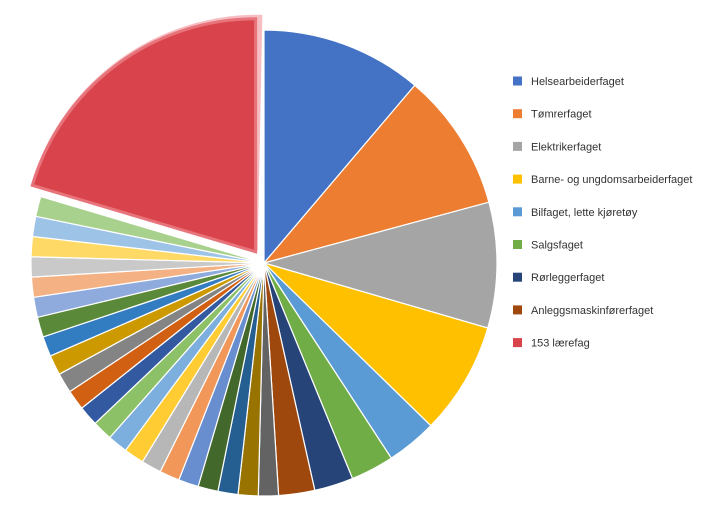  I want to click on legend-item-barne-og-ungdomsarbeiderfaget: Barne- og ungdomsarbeiderfaget, so click(602, 180).